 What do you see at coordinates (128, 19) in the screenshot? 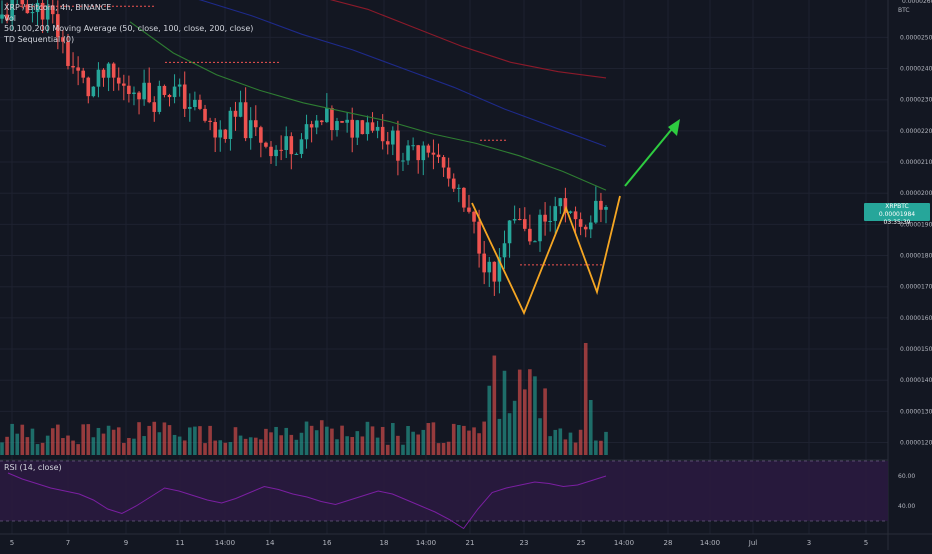
I see `vol-label: Vol` at bounding box center [128, 19].